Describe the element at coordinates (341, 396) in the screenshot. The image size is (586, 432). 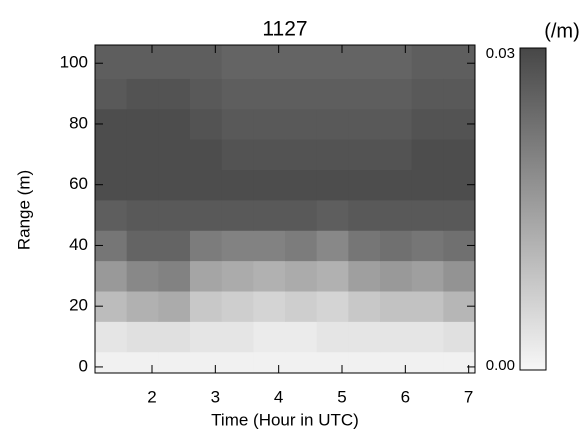
I see `x-tick-label: 5` at that location.